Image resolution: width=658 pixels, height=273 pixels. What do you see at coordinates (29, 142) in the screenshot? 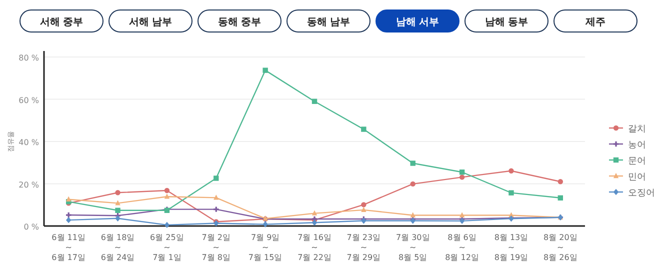
I see `y-tick-label: 40 %` at bounding box center [29, 142].